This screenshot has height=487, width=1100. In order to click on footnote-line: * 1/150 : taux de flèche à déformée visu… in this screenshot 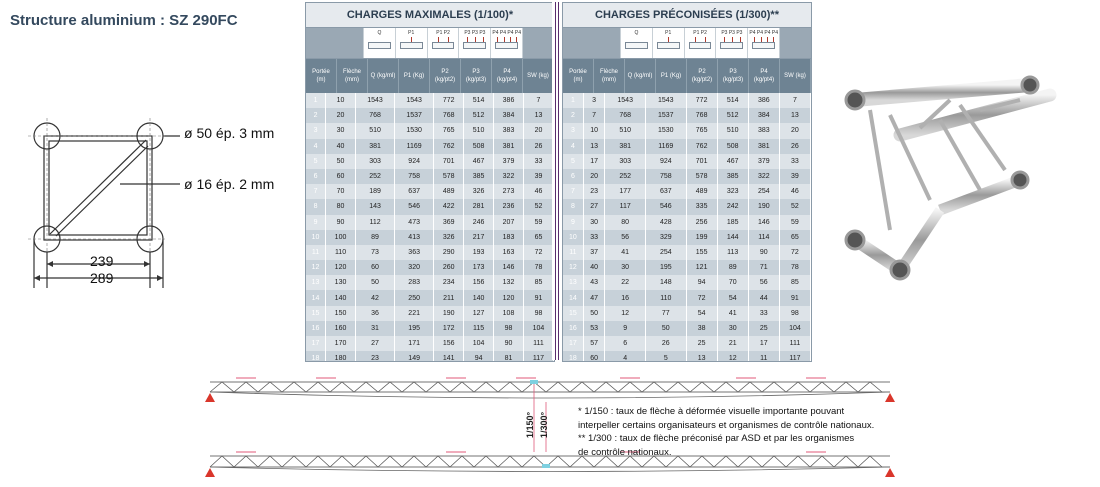, I will do `click(711, 411)`.